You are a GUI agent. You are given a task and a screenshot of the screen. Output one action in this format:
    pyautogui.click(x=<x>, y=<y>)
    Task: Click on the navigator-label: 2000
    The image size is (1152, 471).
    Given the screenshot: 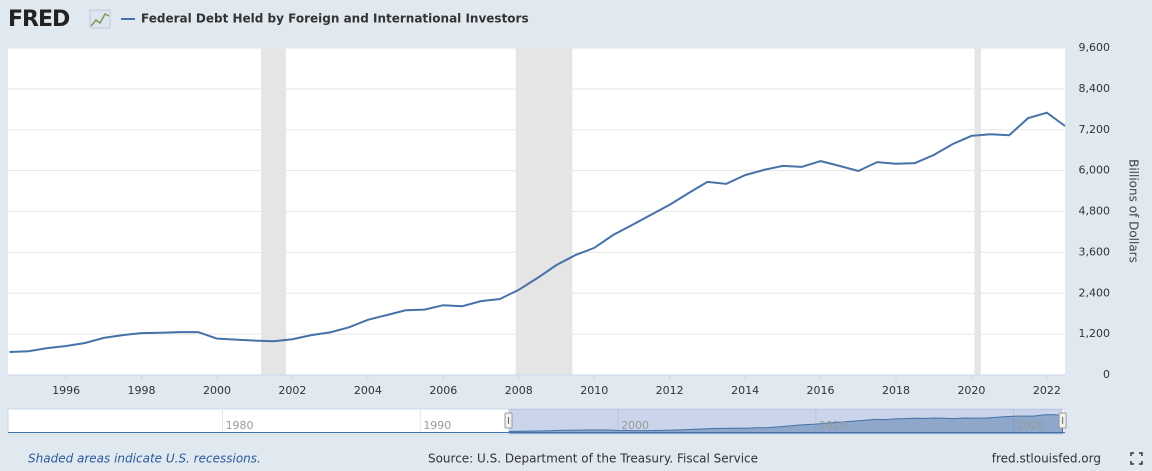 What is the action you would take?
    pyautogui.click(x=635, y=425)
    